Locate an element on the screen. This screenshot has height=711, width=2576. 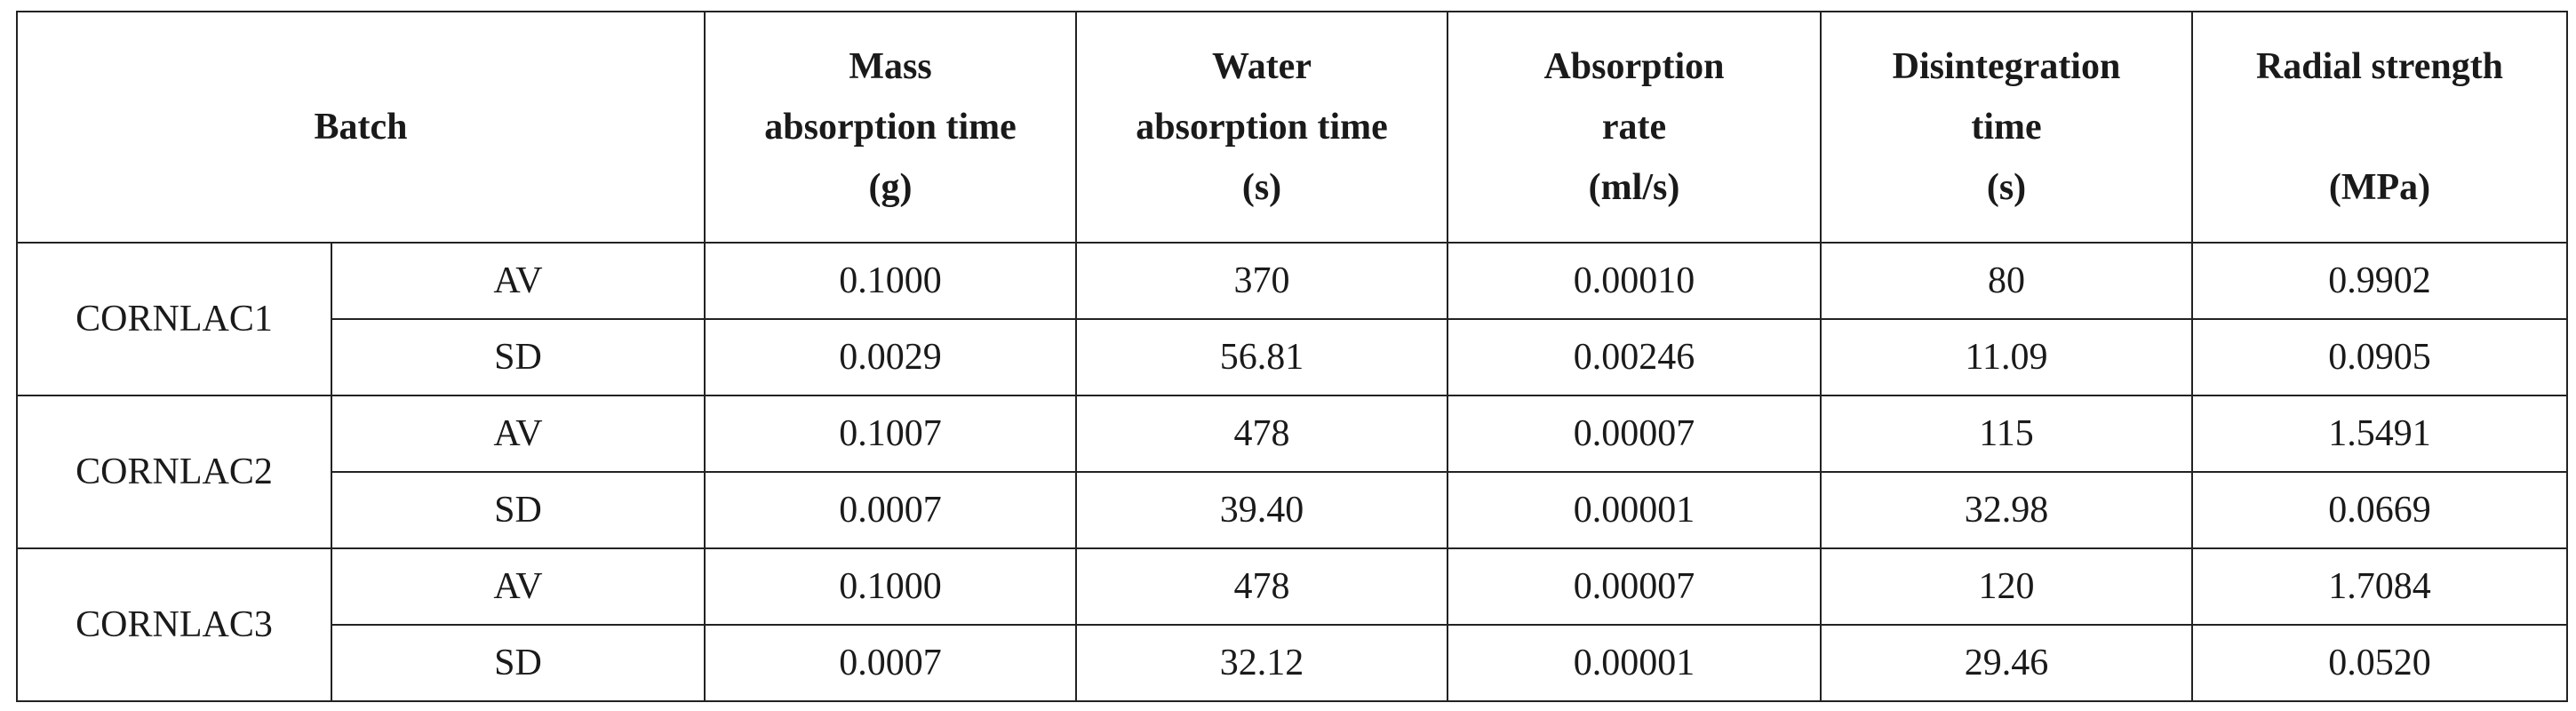
header-line: time is located at coordinates (2007, 128).